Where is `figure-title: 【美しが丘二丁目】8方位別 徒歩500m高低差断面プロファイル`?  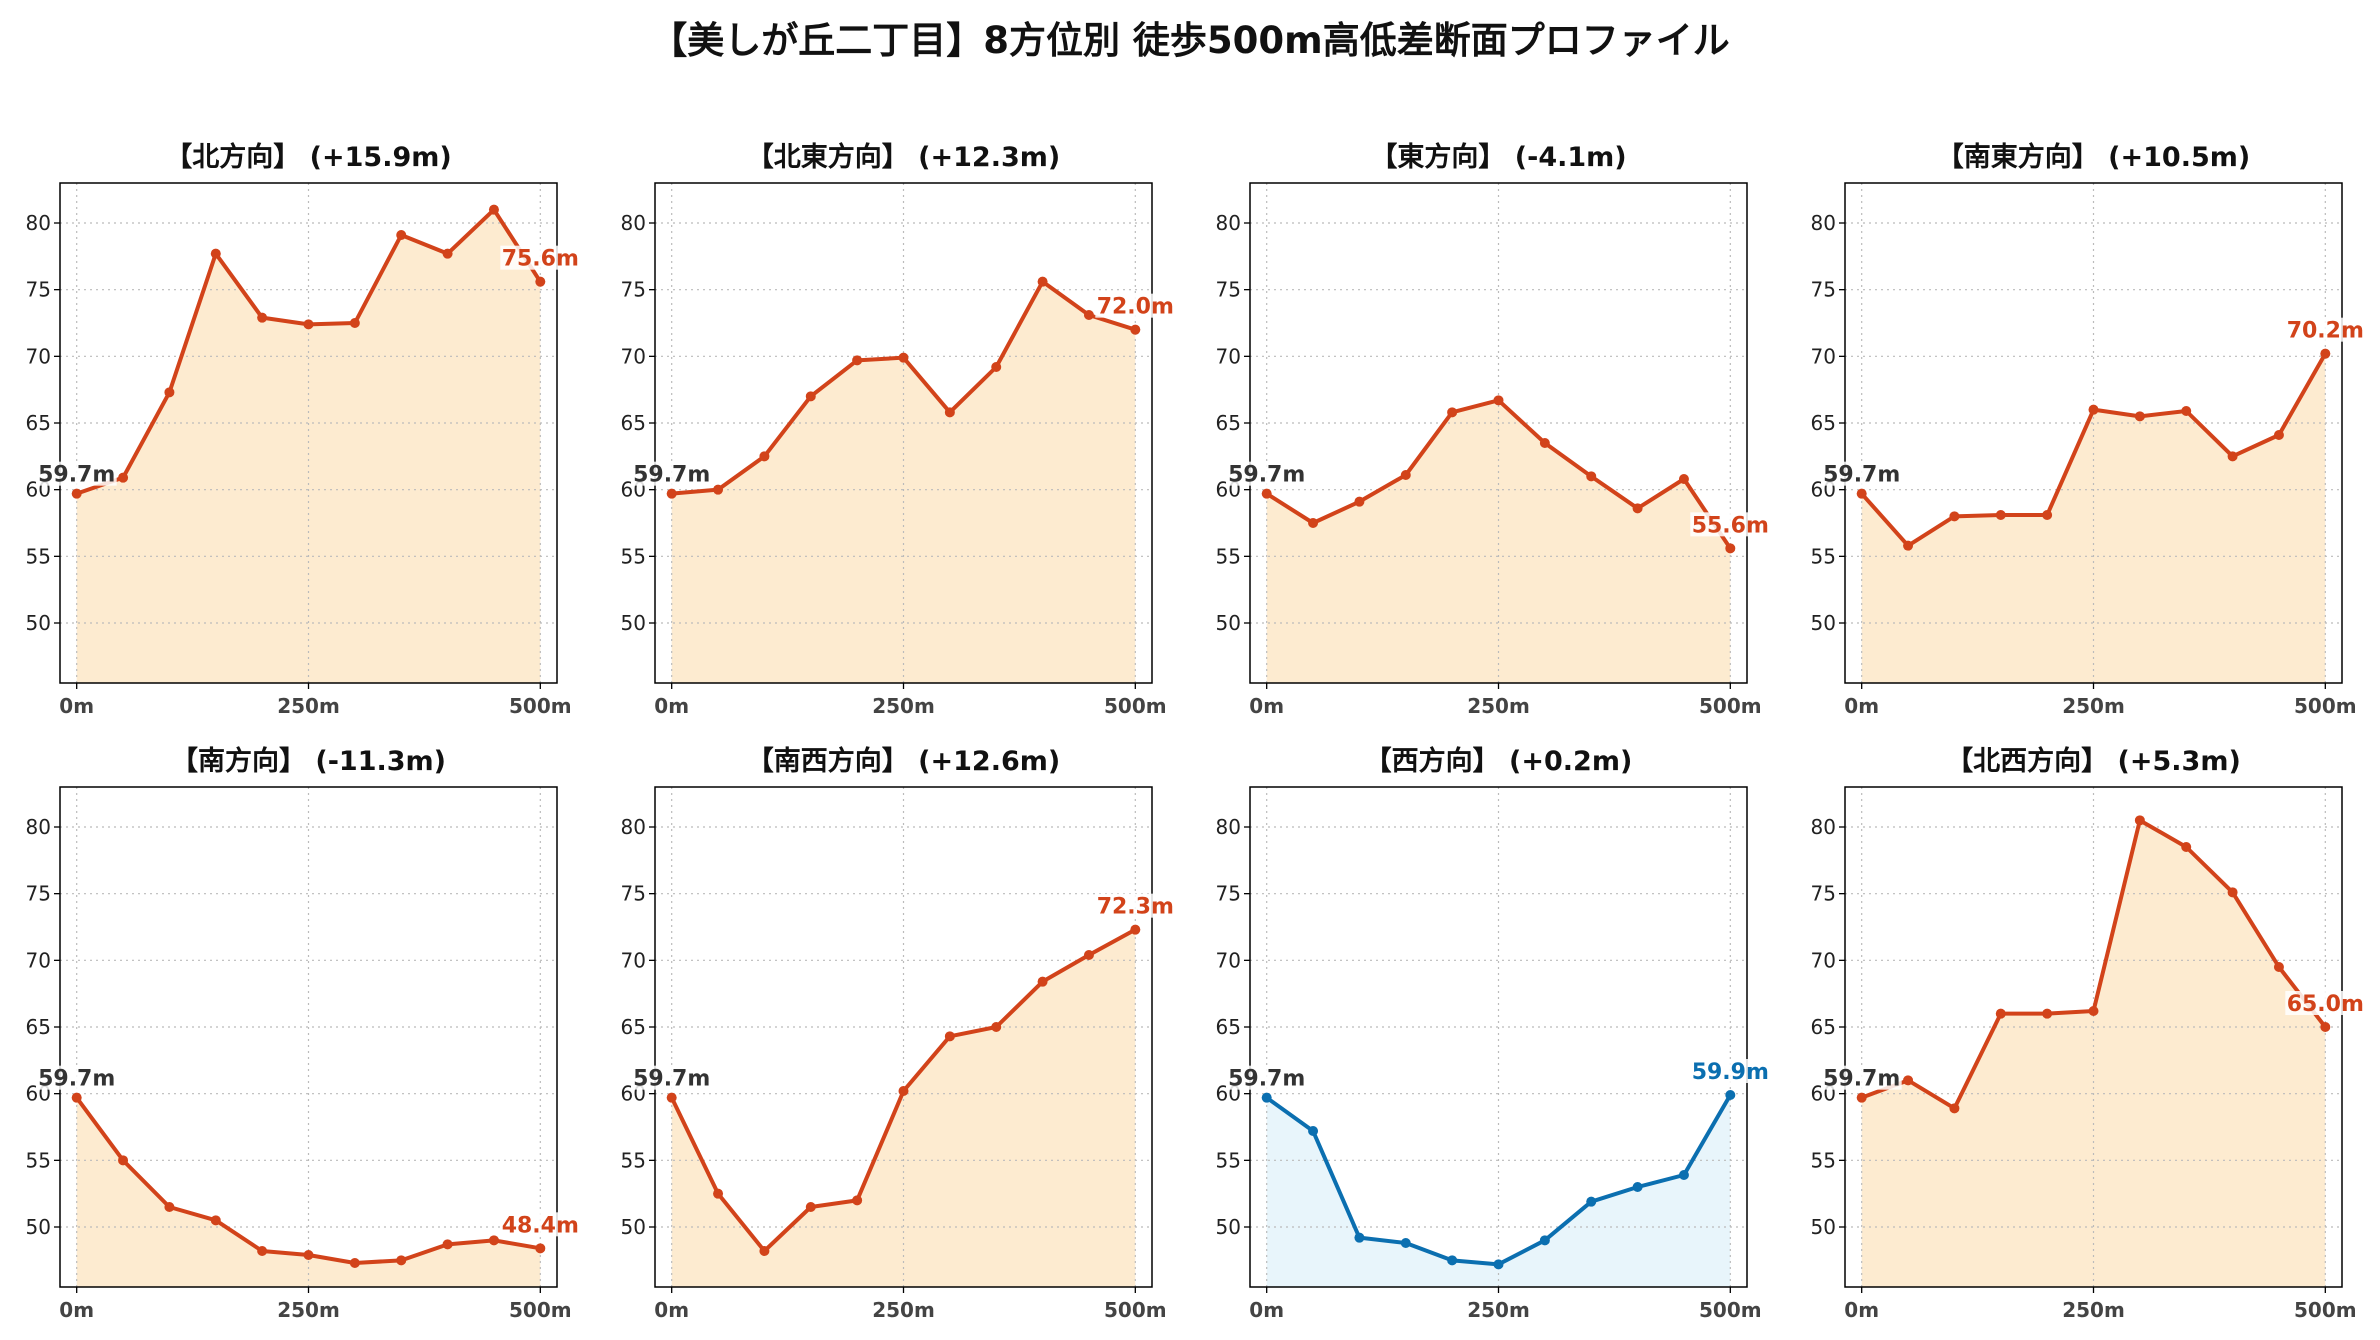 figure-title: 【美しが丘二丁目】8方位別 徒歩500m高低差断面プロファイル is located at coordinates (1190, 40).